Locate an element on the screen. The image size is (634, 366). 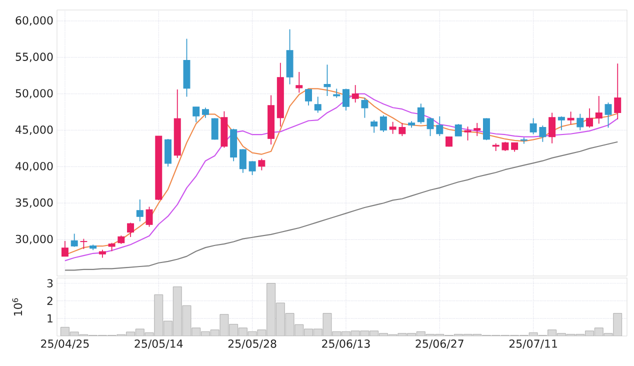
y-tick-label: 30,000 is located at coordinates (34, 239).